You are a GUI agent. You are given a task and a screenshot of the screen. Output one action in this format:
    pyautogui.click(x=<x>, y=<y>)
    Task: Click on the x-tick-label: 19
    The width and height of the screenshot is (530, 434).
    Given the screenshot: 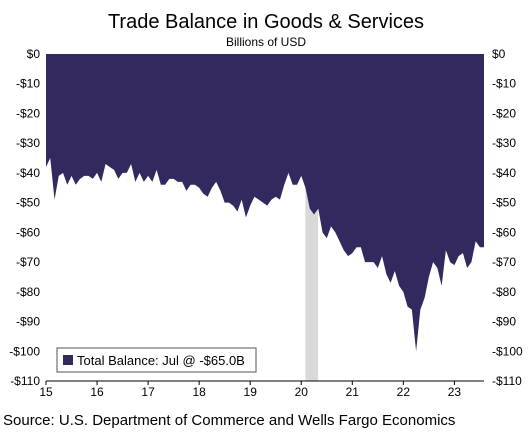 What is the action you would take?
    pyautogui.click(x=251, y=392)
    